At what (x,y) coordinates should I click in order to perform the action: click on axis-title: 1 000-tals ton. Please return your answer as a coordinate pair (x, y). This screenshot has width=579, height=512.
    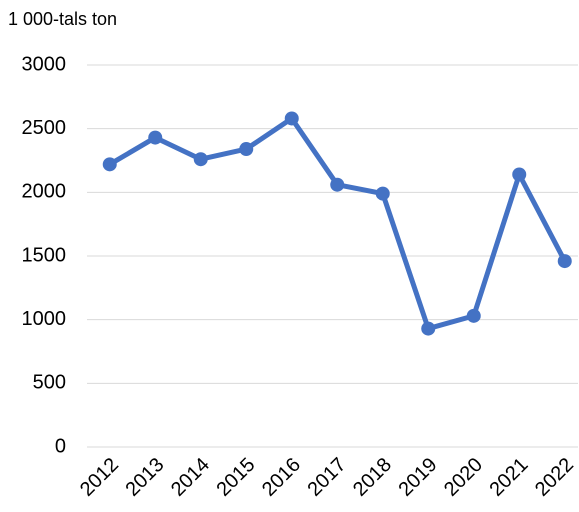
    Looking at the image, I should click on (62, 19).